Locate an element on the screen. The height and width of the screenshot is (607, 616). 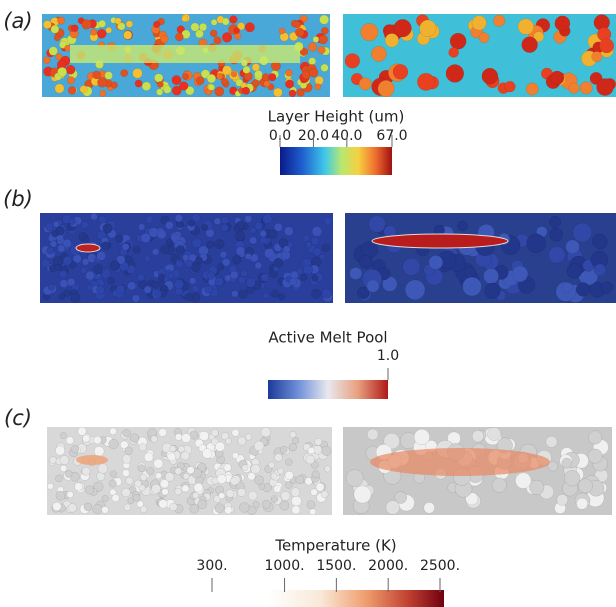
melt-pool is located at coordinates (440, 241).